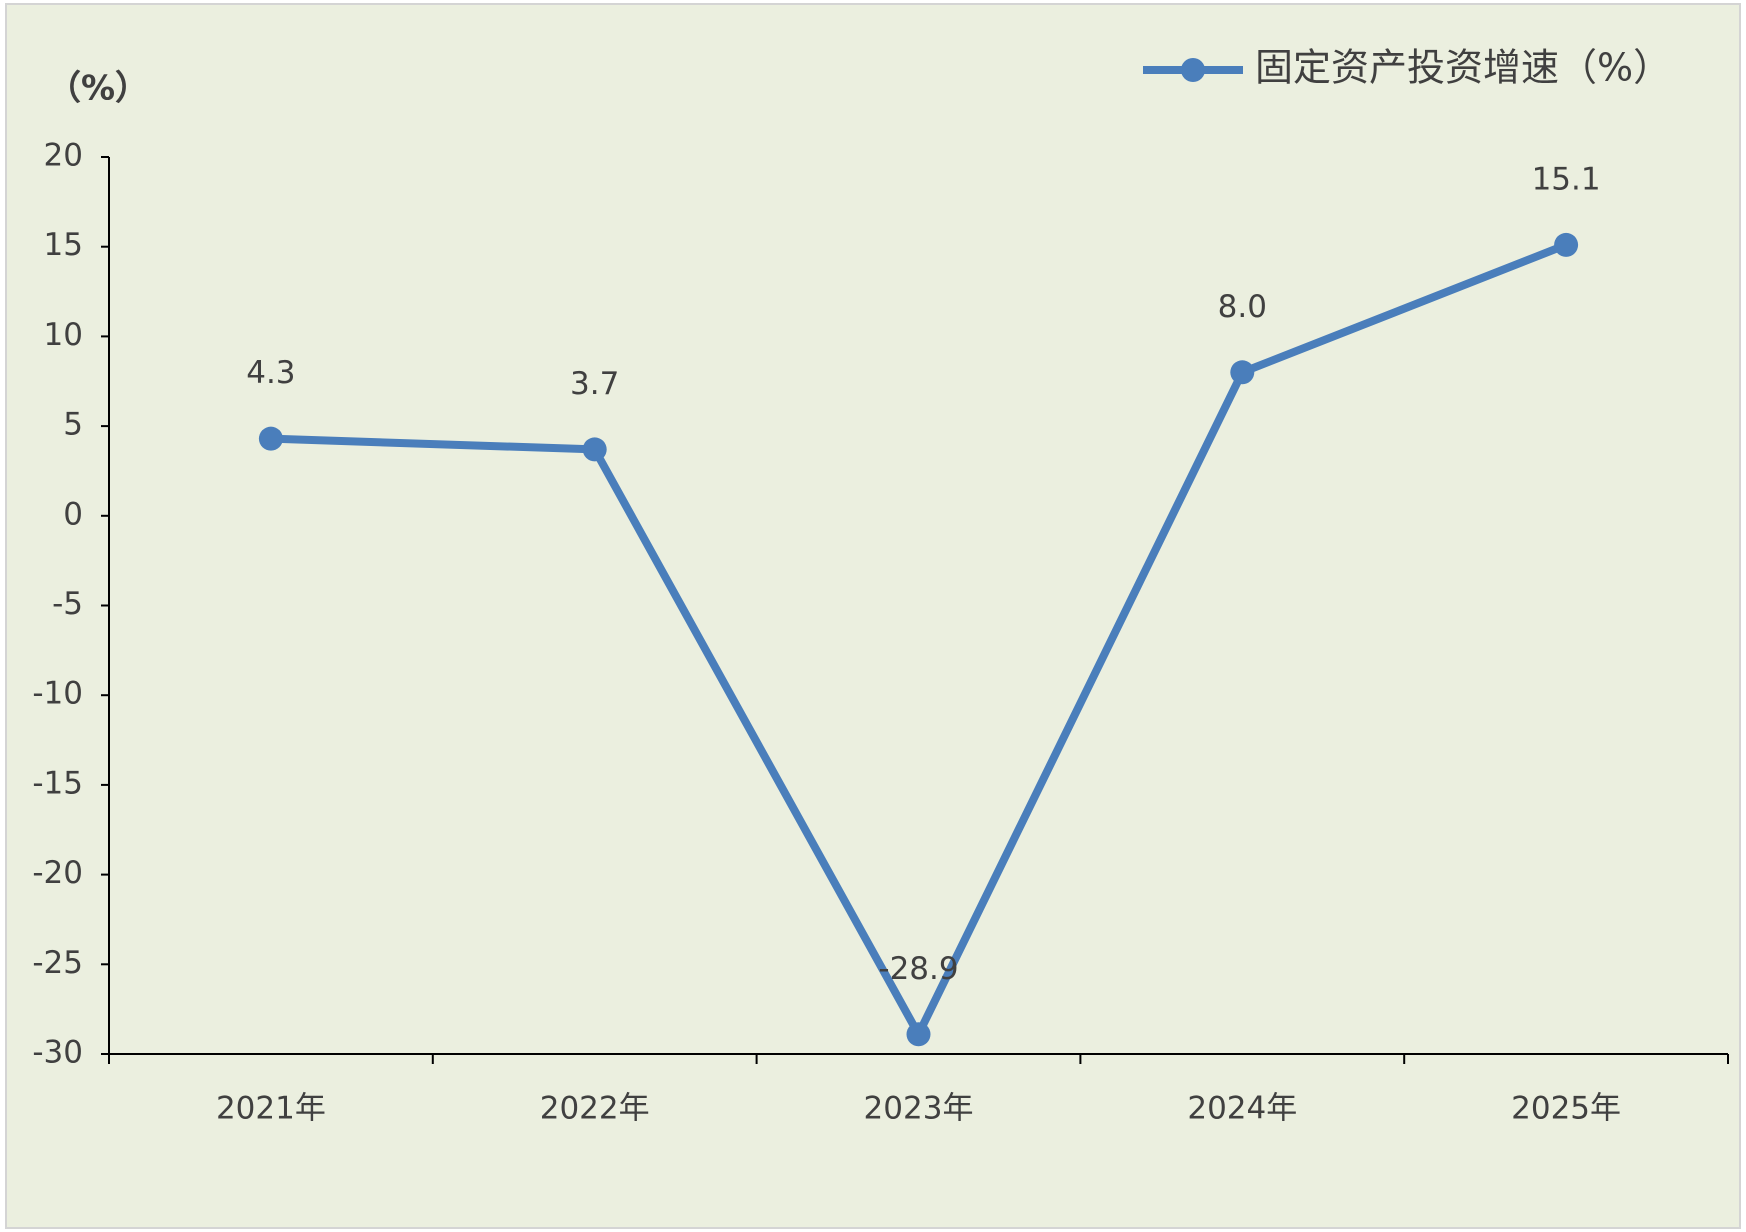  What do you see at coordinates (1242, 307) in the screenshot?
I see `data-label: 8.0` at bounding box center [1242, 307].